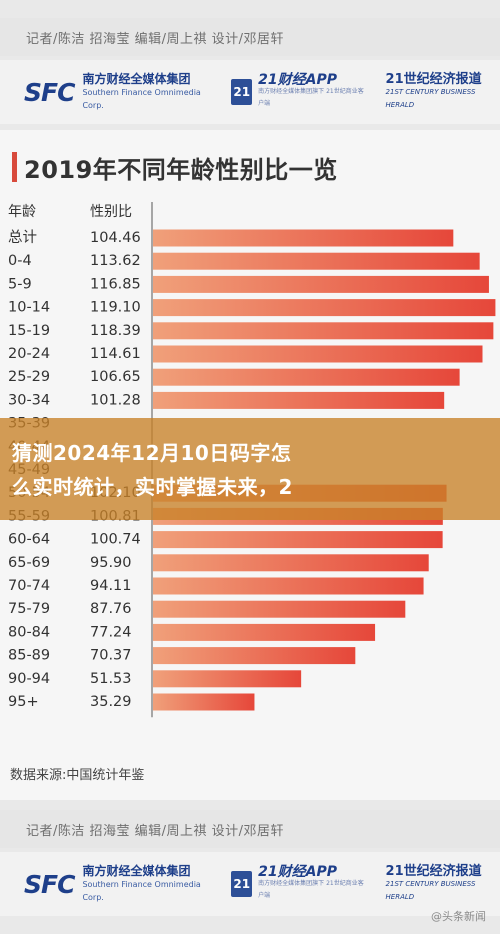 The width and height of the screenshot is (500, 934). Describe the element at coordinates (111, 679) in the screenshot. I see `value-label: 51.53` at that location.